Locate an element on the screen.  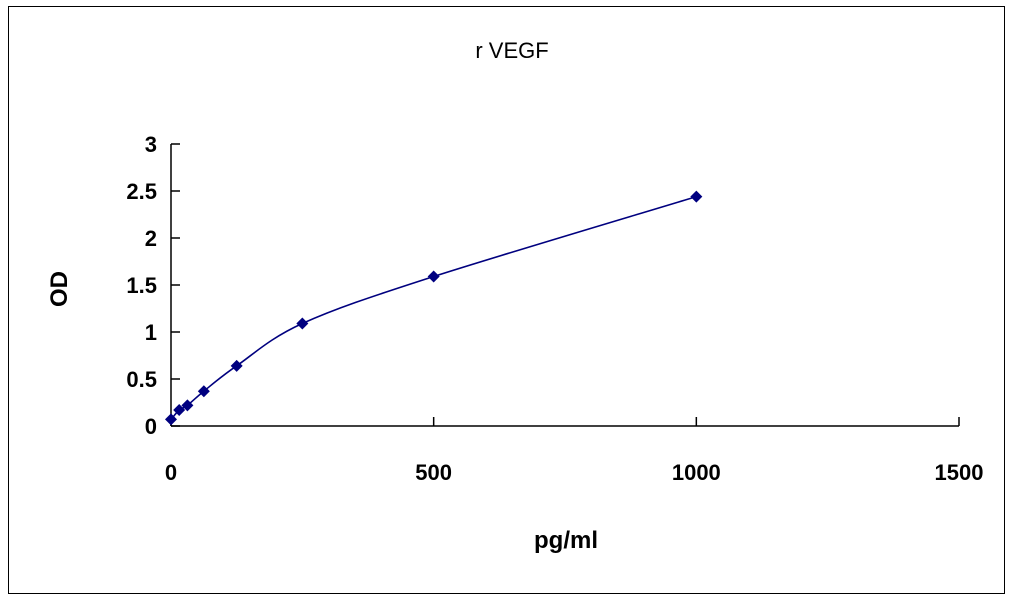
y-tick-label: 0.5 is located at coordinates (141, 379).